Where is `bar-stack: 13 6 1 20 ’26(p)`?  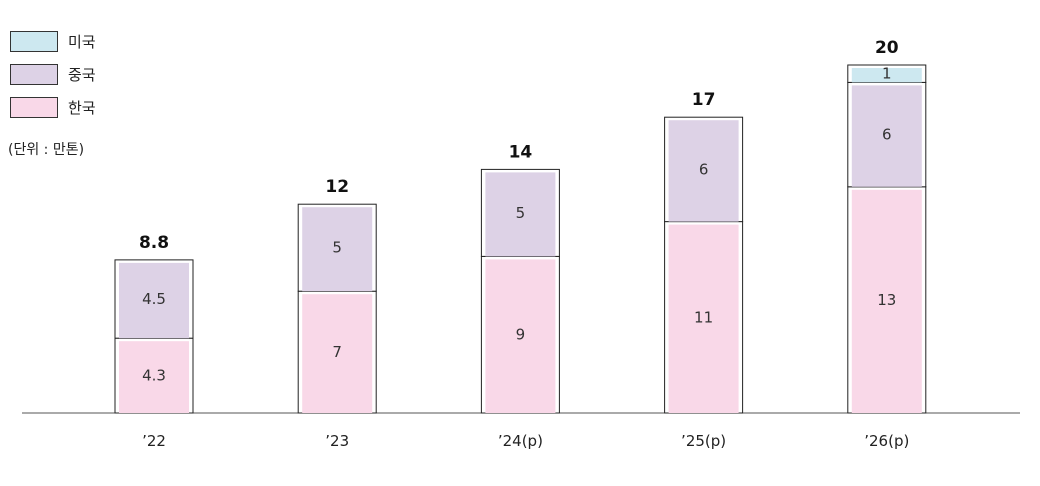
bar-stack: 13 6 1 20 ’26(p) is located at coordinates (887, 244).